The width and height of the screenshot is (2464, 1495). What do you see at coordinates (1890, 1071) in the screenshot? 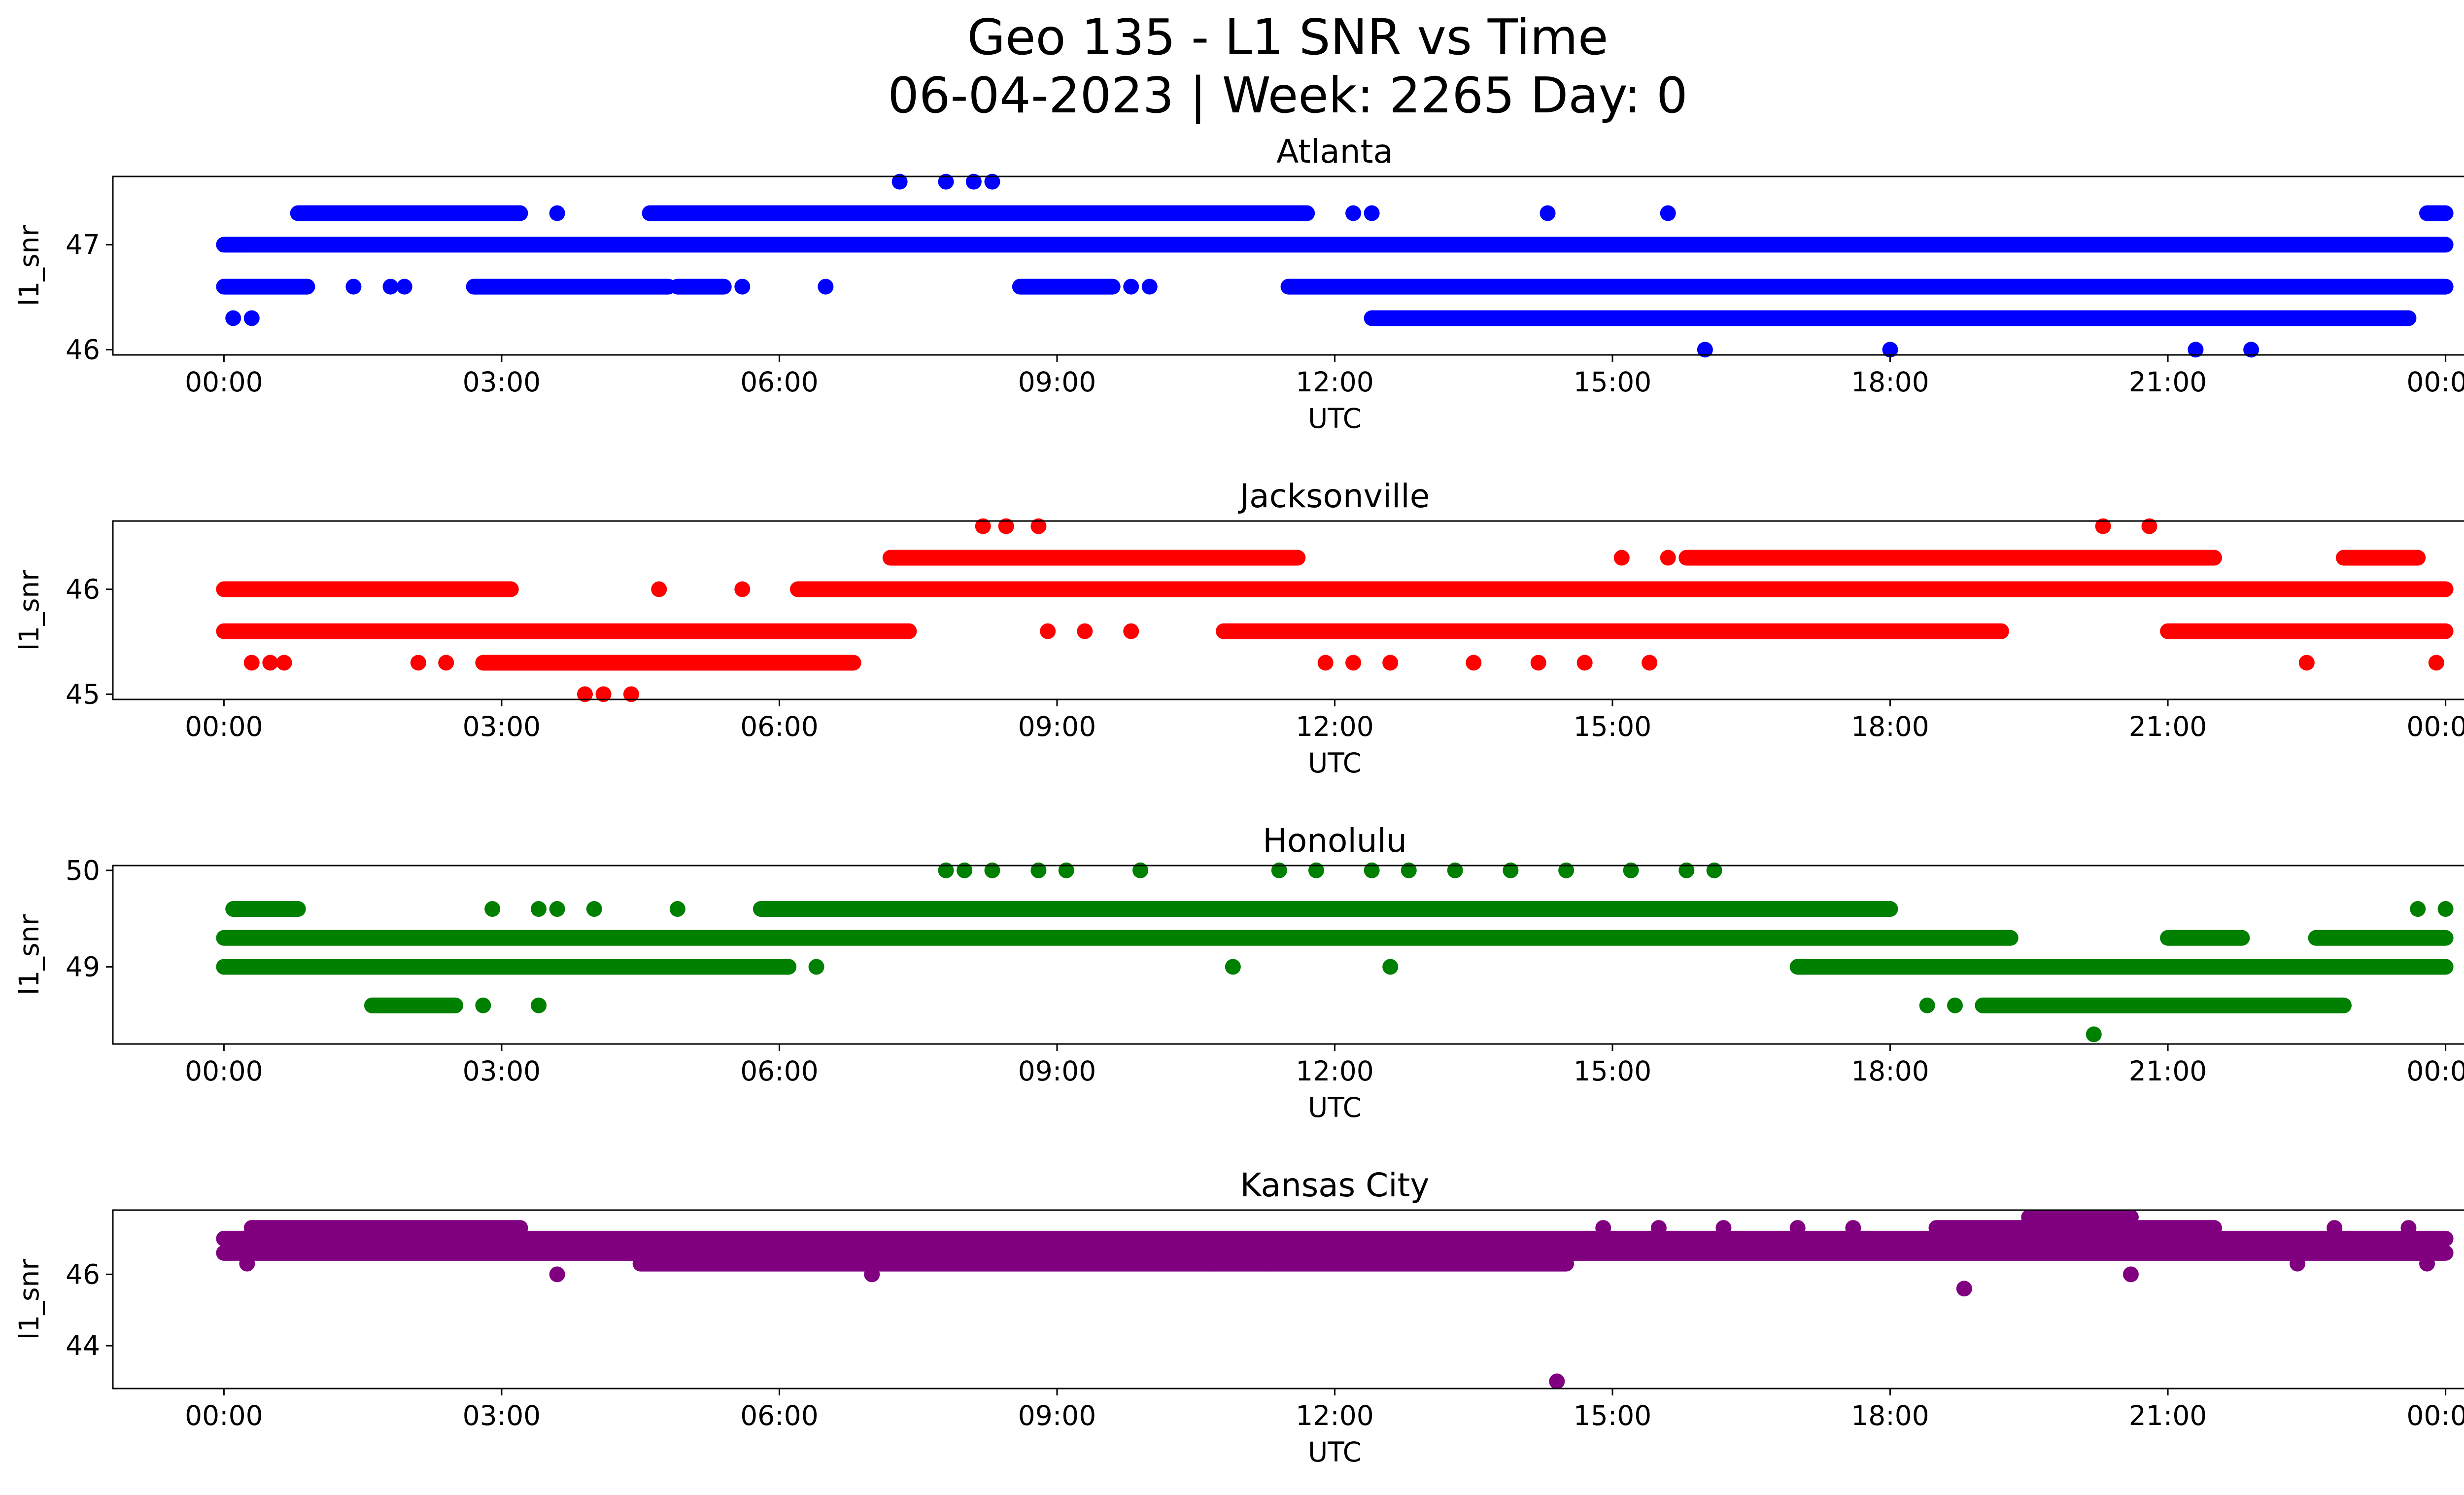
I see `x-tick-label: 18:00` at bounding box center [1890, 1071].